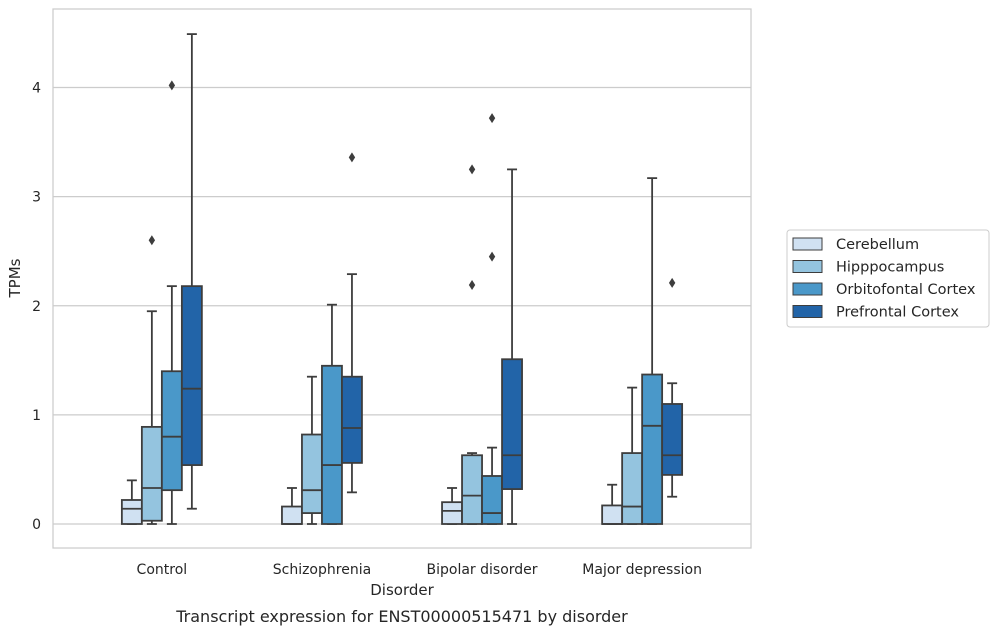 The image size is (999, 634). I want to click on legend-label: Cerebellum, so click(877, 245).